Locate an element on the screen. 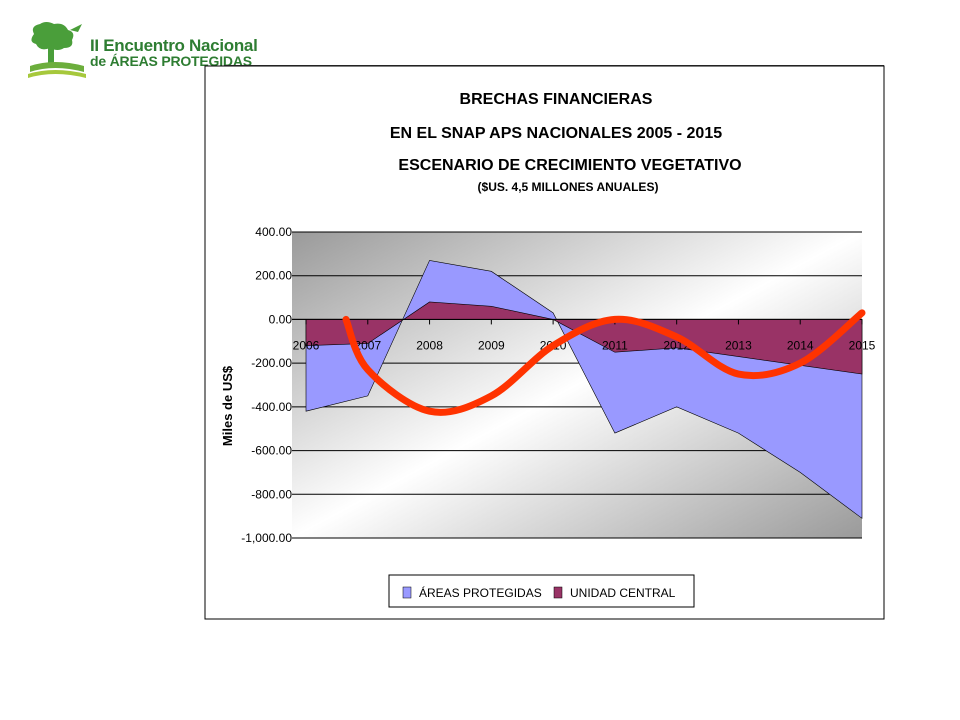  legend-box is located at coordinates (541, 591).